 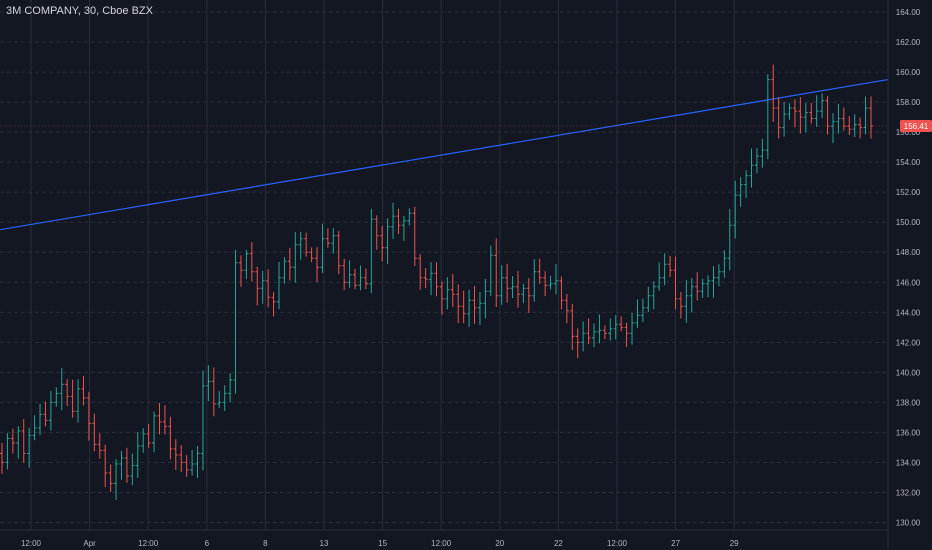 I want to click on price-tick-label: 158.00, so click(x=908, y=102).